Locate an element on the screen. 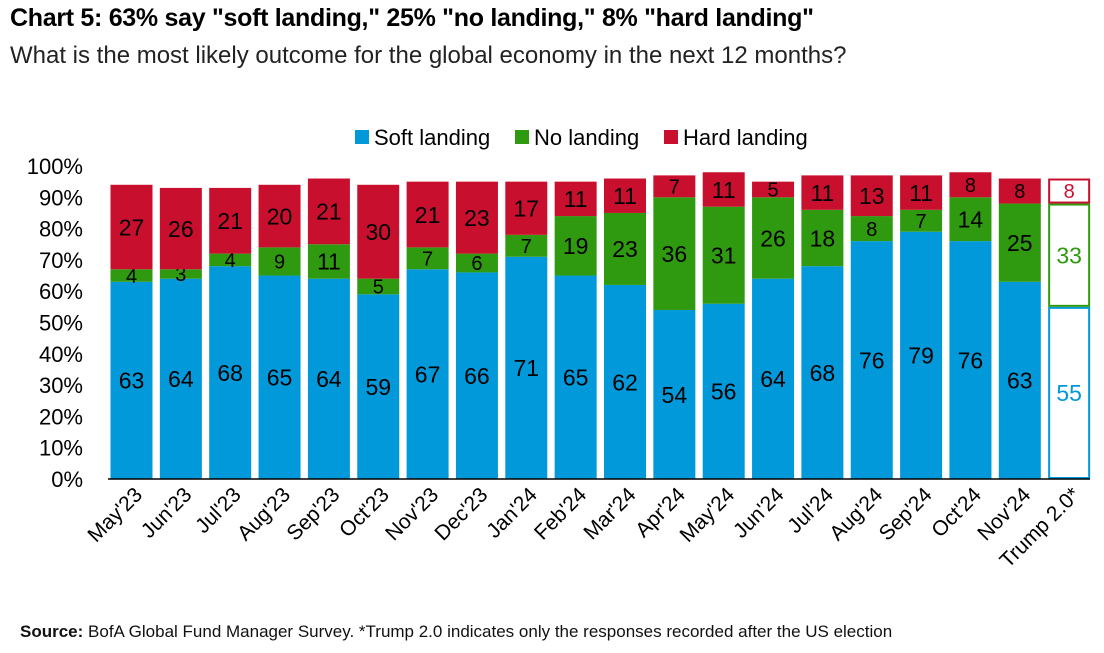 This screenshot has height=653, width=1104. data-label-hard: 27 is located at coordinates (132, 227).